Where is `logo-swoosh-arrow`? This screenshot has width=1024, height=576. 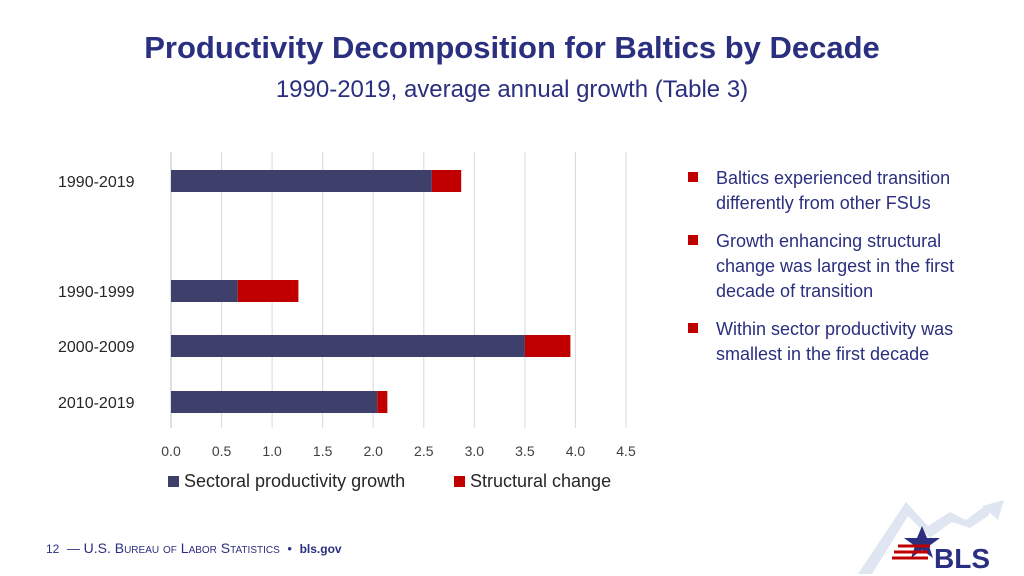 logo-swoosh-arrow is located at coordinates (993, 510).